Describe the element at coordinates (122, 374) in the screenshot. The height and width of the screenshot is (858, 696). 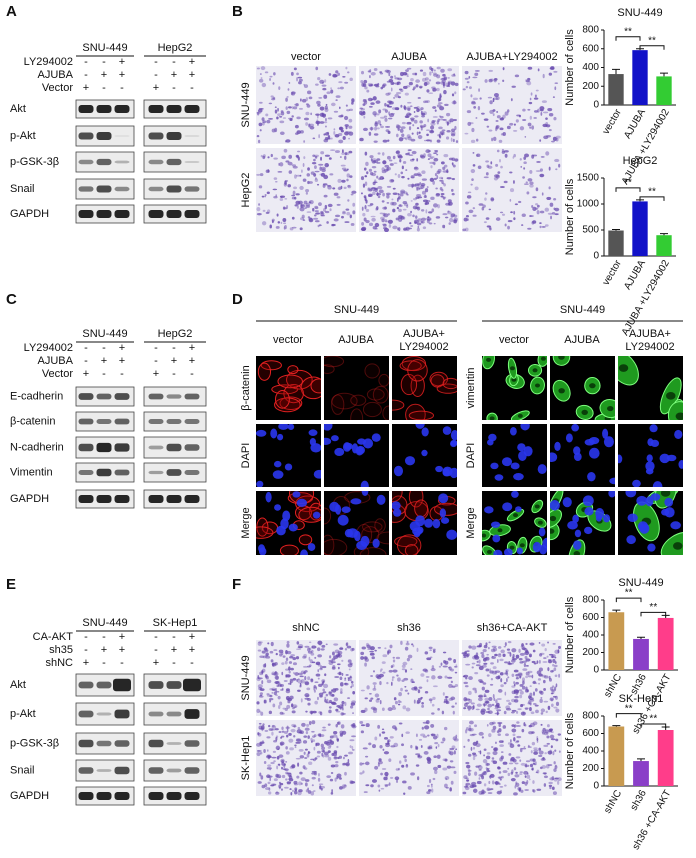
I see `treatment-sign: -` at that location.